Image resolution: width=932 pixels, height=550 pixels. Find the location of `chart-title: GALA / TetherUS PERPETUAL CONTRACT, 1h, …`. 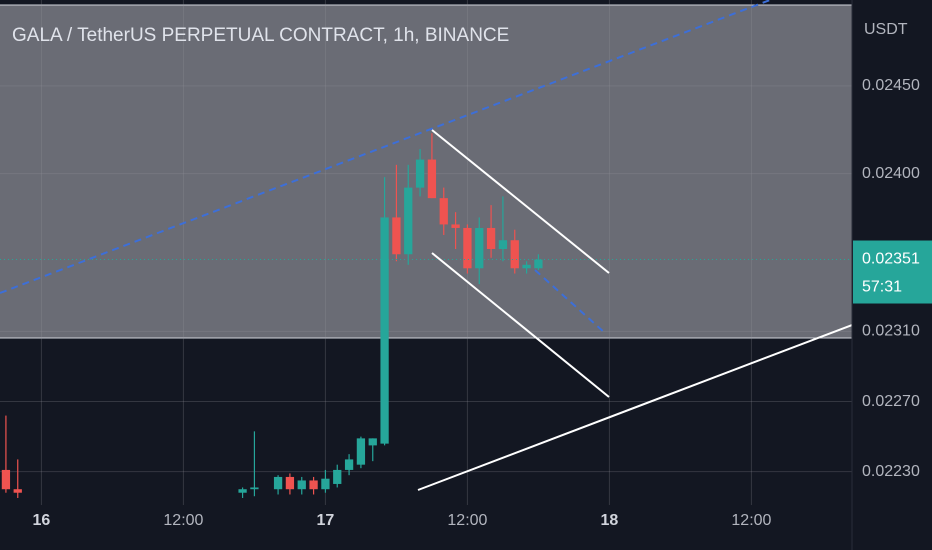

chart-title: GALA / TetherUS PERPETUAL CONTRACT, 1h, … is located at coordinates (260, 35).